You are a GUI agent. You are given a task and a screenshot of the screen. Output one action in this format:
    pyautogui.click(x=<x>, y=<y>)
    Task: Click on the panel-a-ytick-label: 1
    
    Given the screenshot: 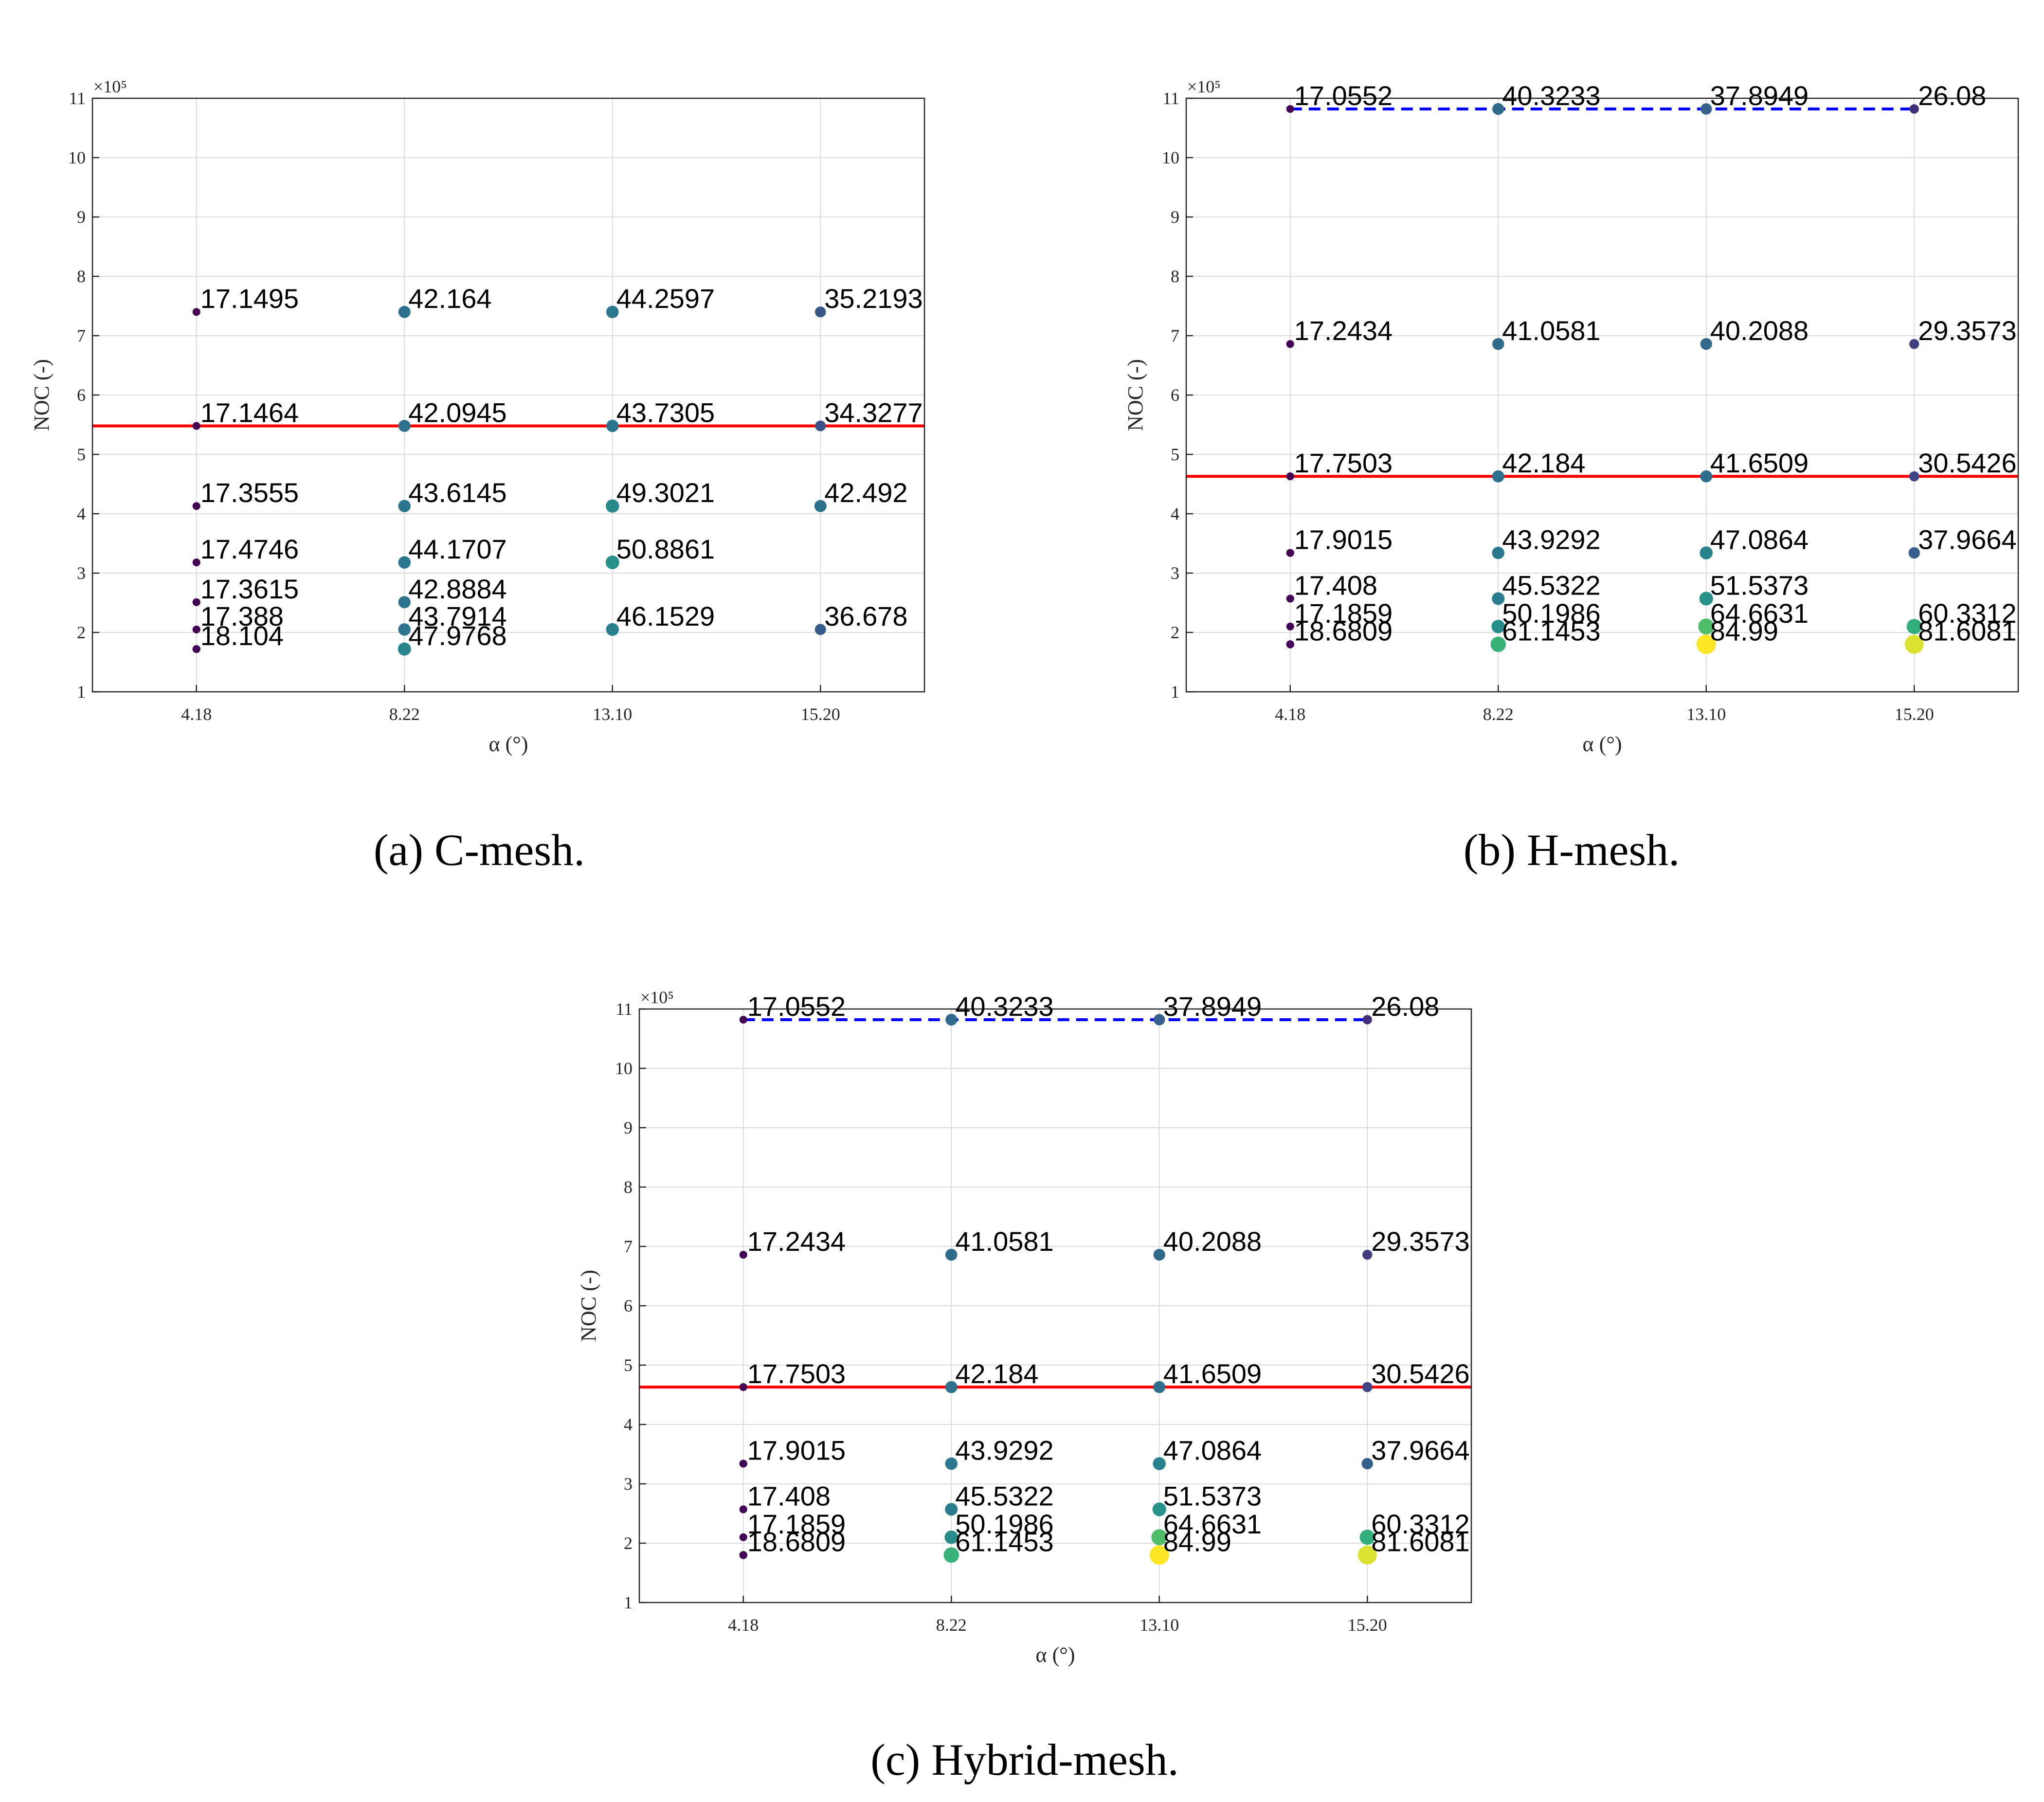 What is the action you would take?
    pyautogui.click(x=81, y=692)
    